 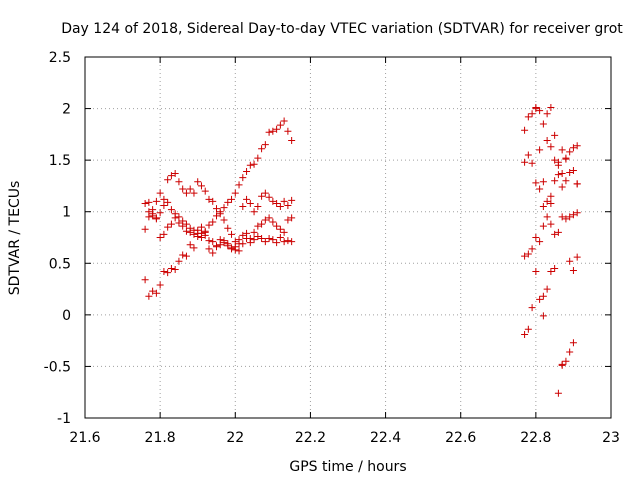 I want to click on x-tick-label: 21.8, so click(x=160, y=438).